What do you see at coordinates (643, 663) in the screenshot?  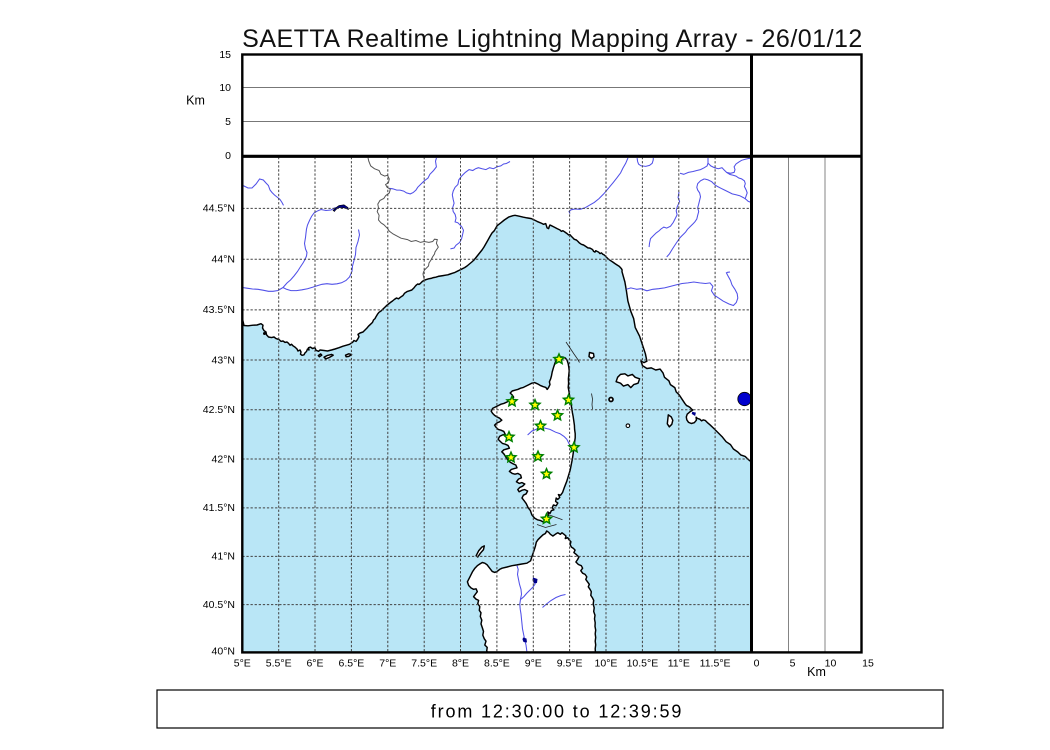 I see `svg-text: 10.5°E` at bounding box center [643, 663].